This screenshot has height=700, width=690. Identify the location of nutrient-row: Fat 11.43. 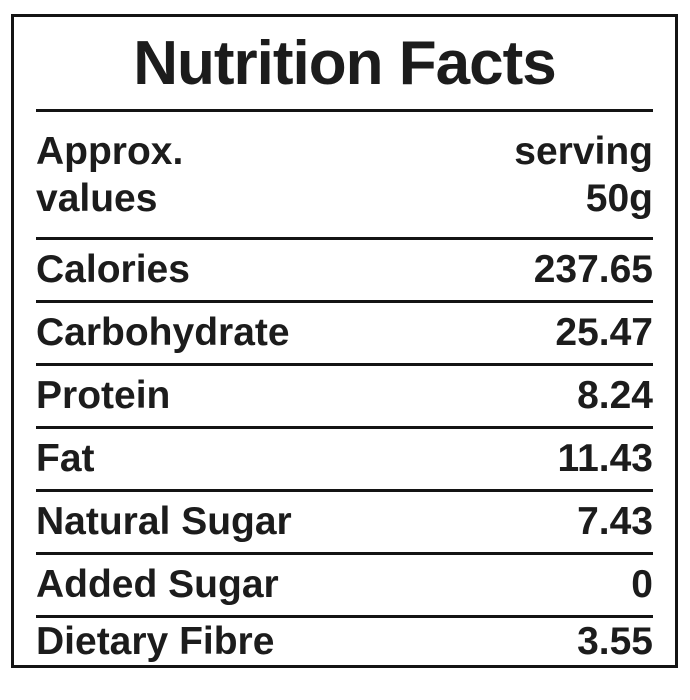
(344, 457).